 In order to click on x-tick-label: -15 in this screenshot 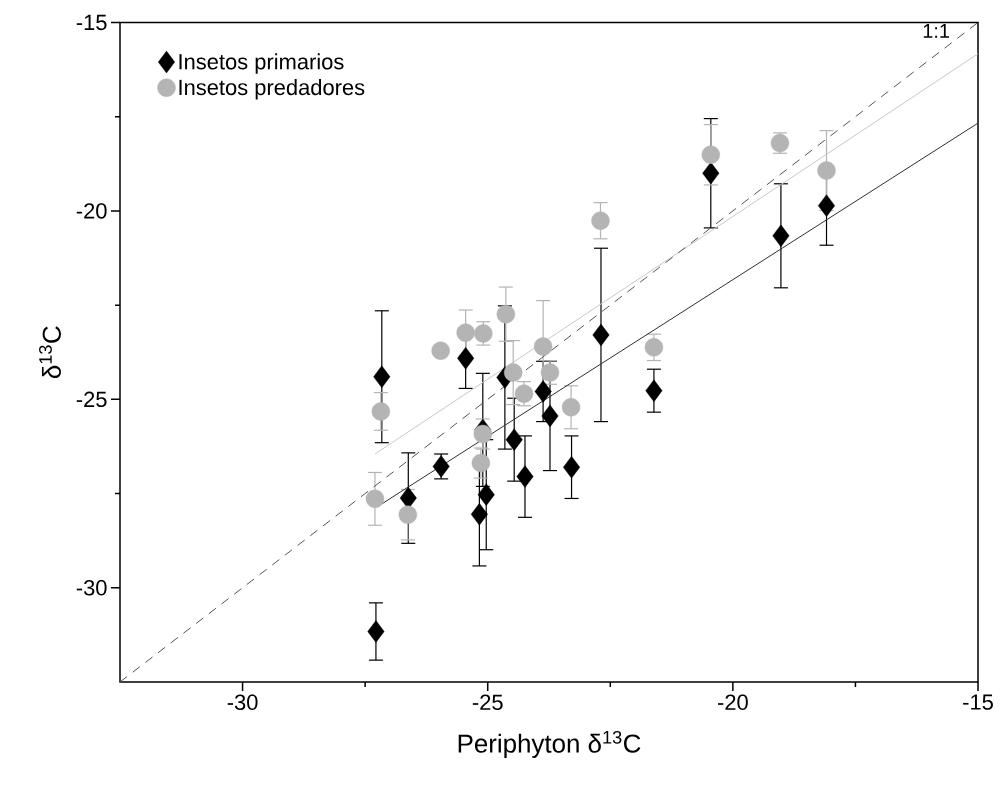, I will do `click(978, 702)`.